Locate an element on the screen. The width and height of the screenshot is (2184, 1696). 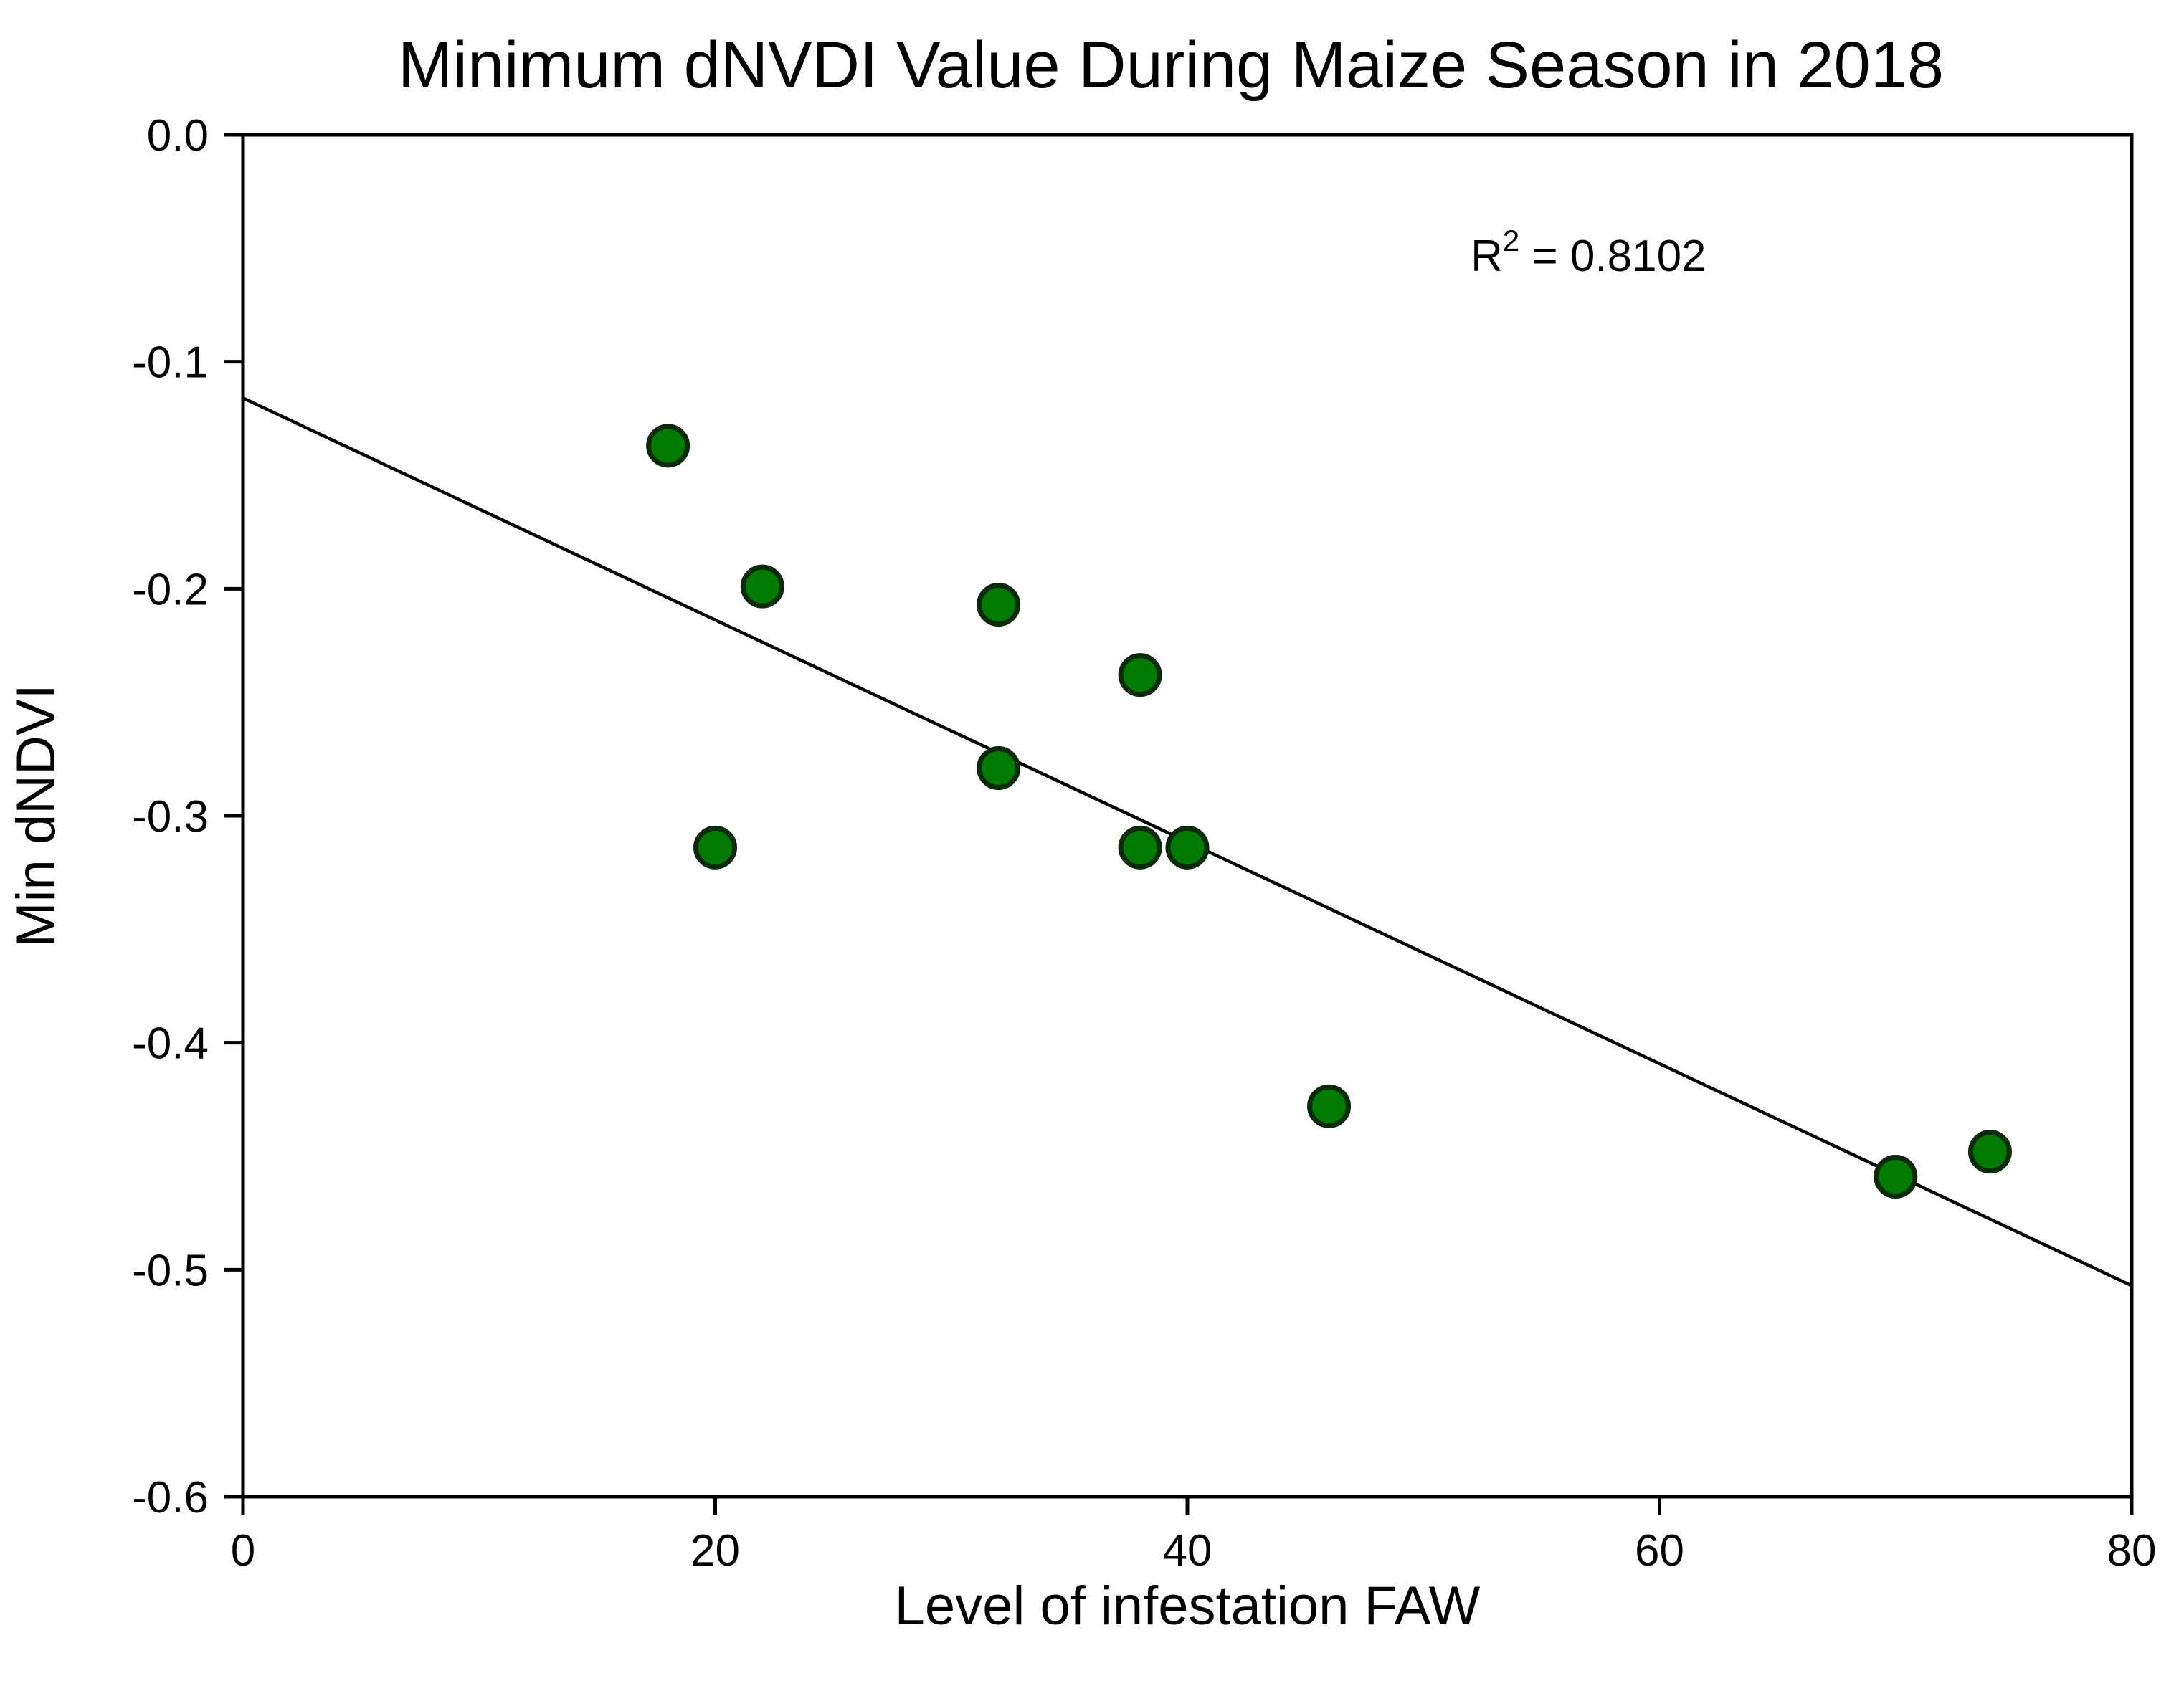
x-tick-label: 80 is located at coordinates (2132, 1551).